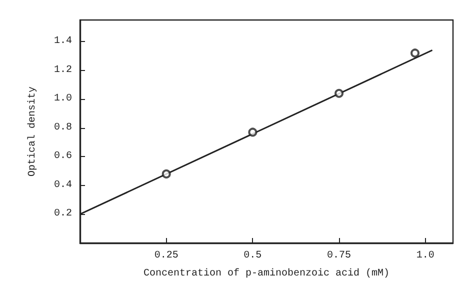  What do you see at coordinates (63, 156) in the screenshot?
I see `y-tick-label: 0.6` at bounding box center [63, 156].